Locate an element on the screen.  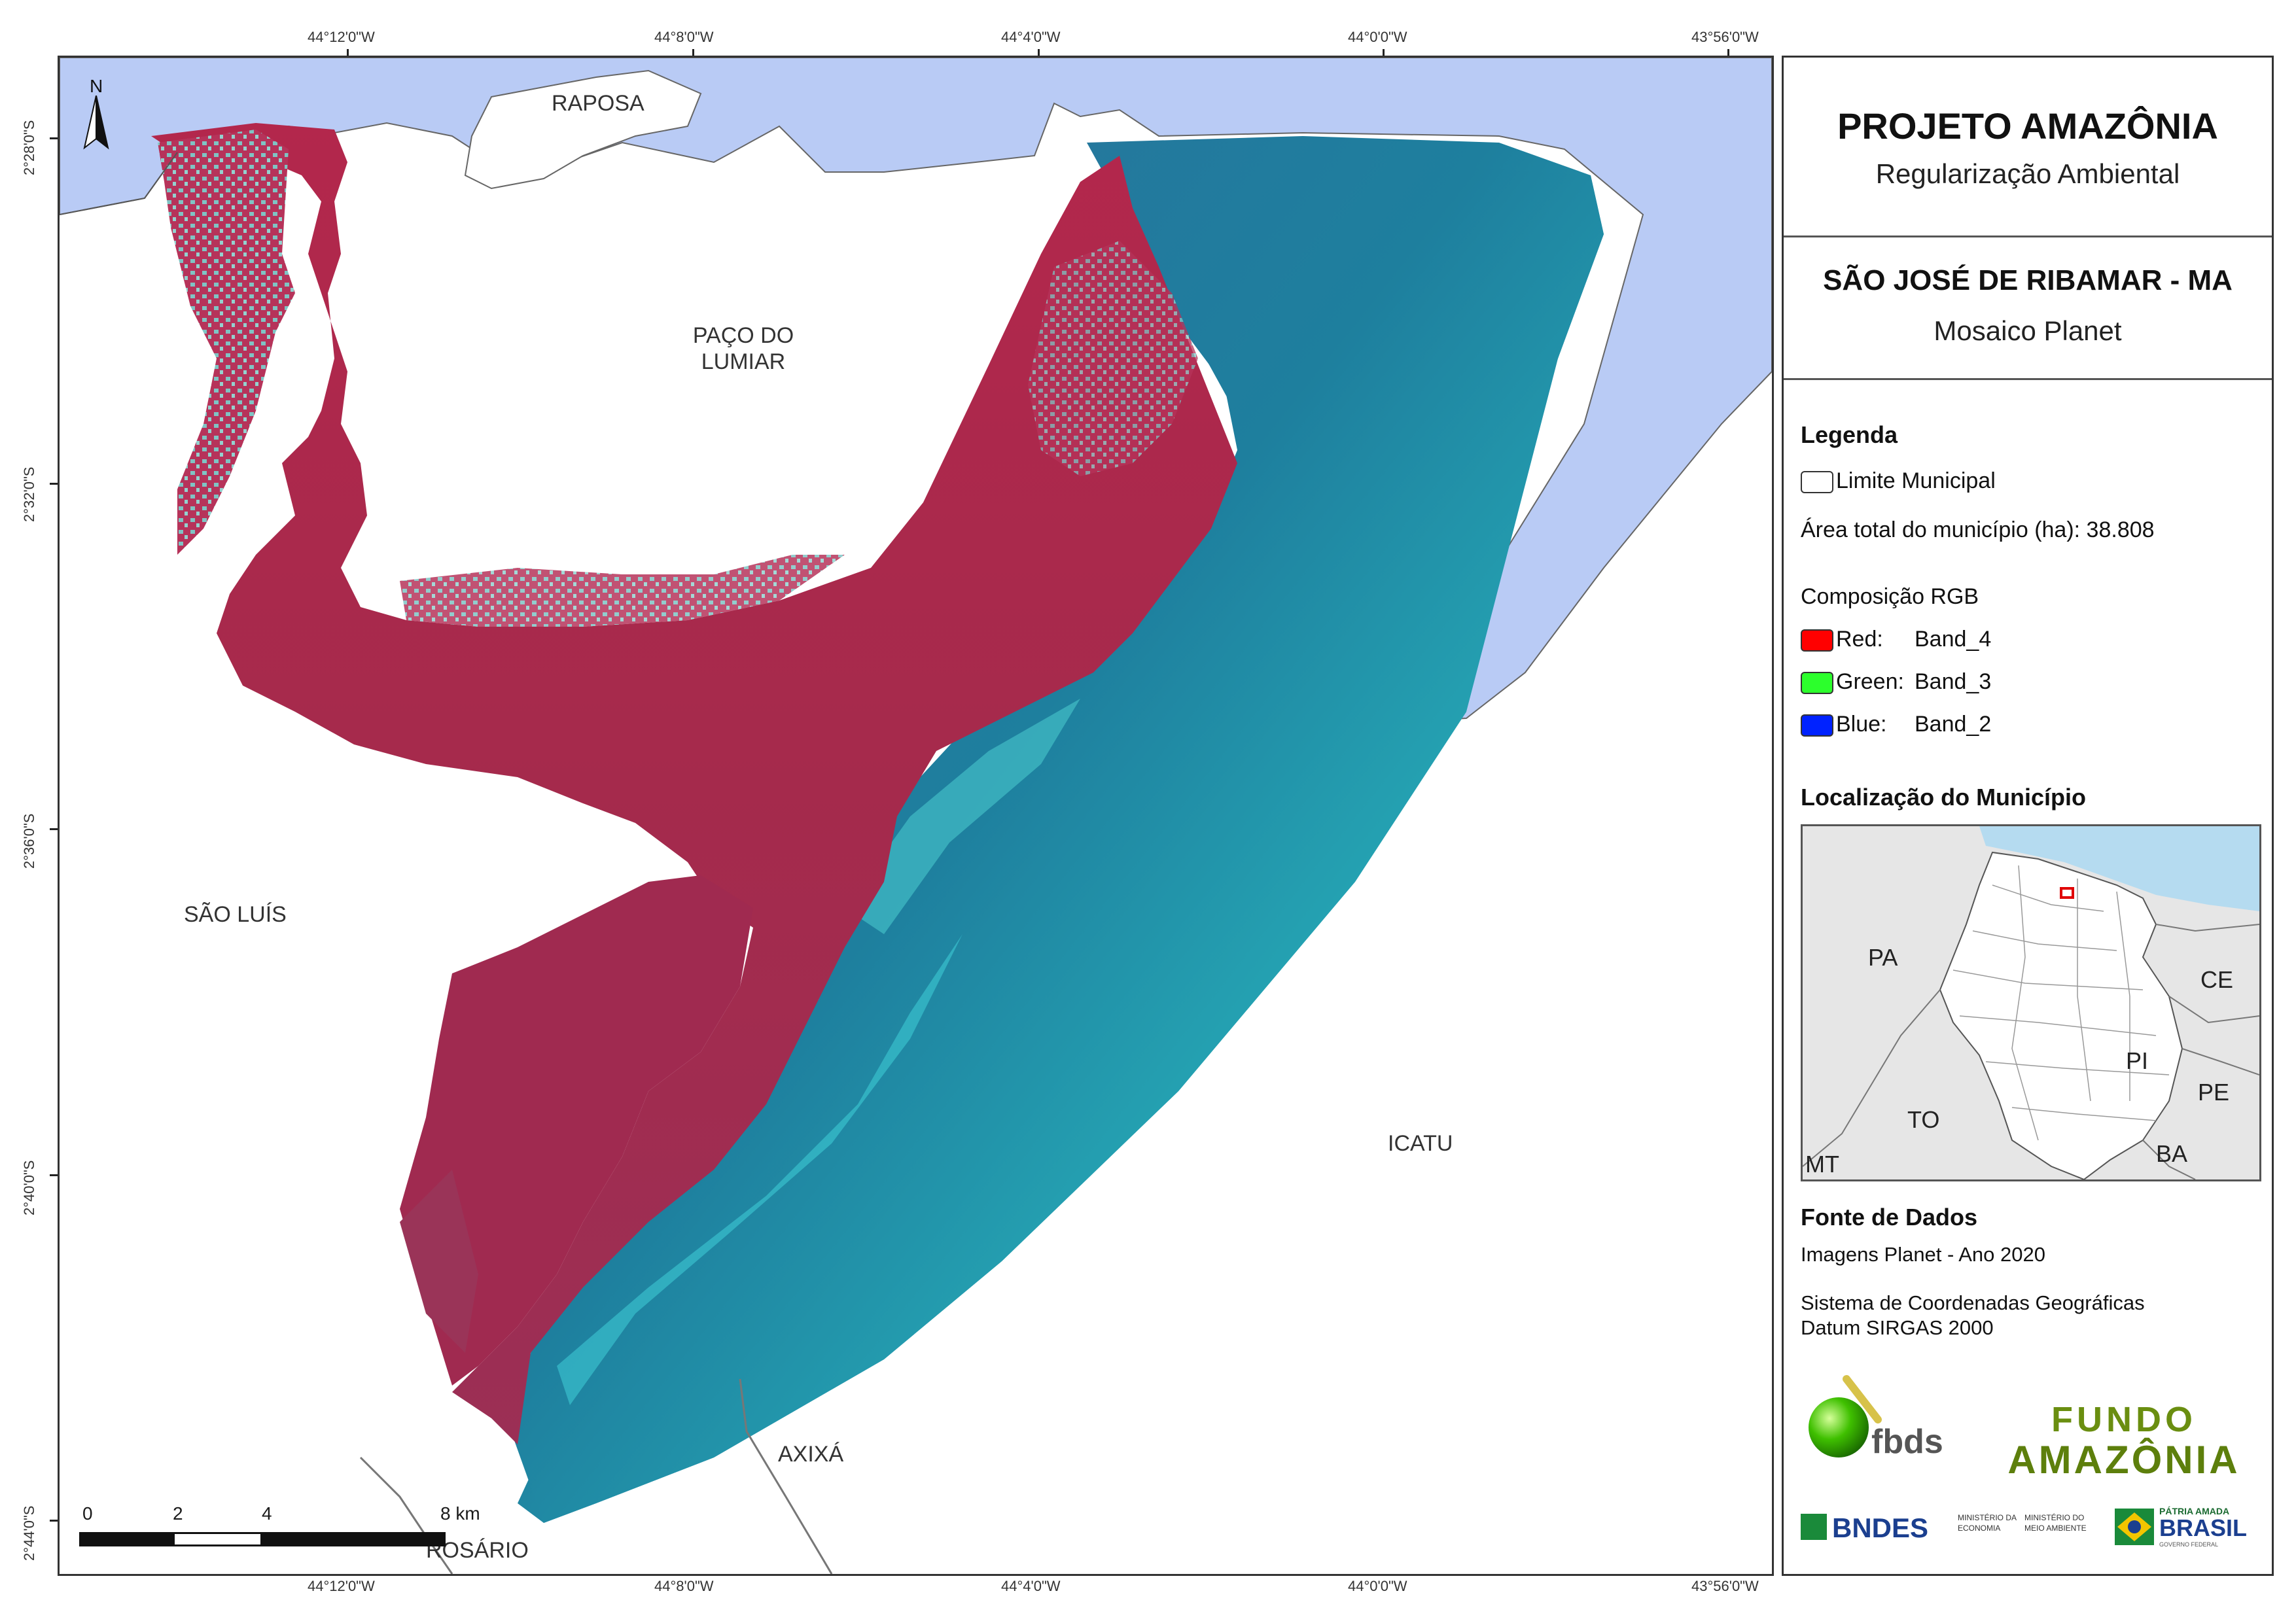
lon-label-bottom: 44°8'0"W is located at coordinates (684, 1586).